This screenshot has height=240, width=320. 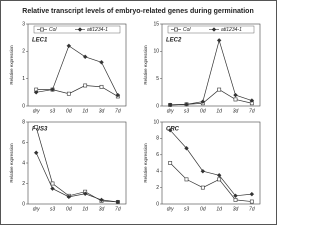 What do you see at coordinates (23, 79) in the screenshot?
I see `y-tick-label: 1` at bounding box center [23, 79].